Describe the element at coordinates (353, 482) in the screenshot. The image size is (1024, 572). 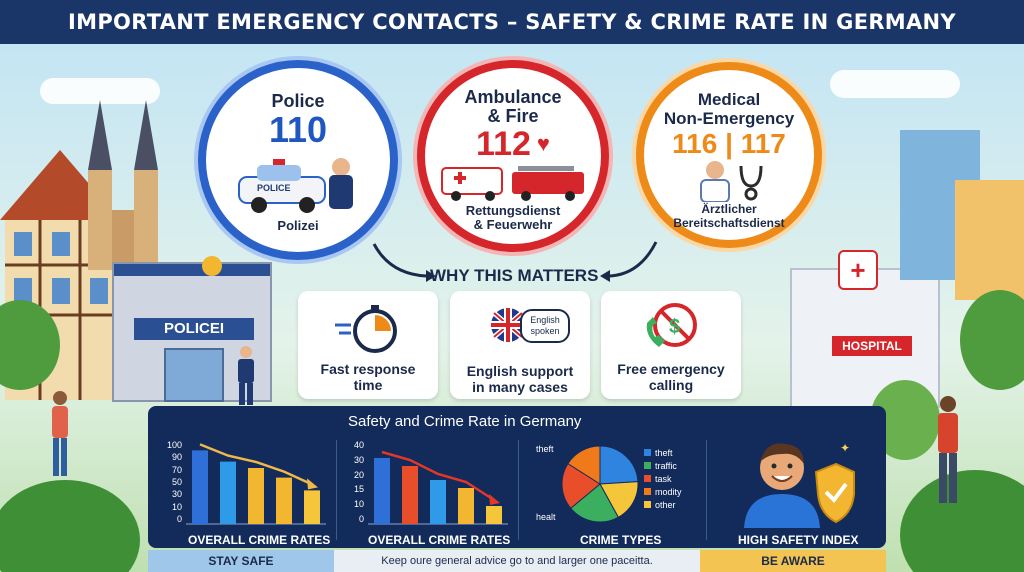
I see `chart2-y-ticks: 40 30 20 15 10 0` at that location.